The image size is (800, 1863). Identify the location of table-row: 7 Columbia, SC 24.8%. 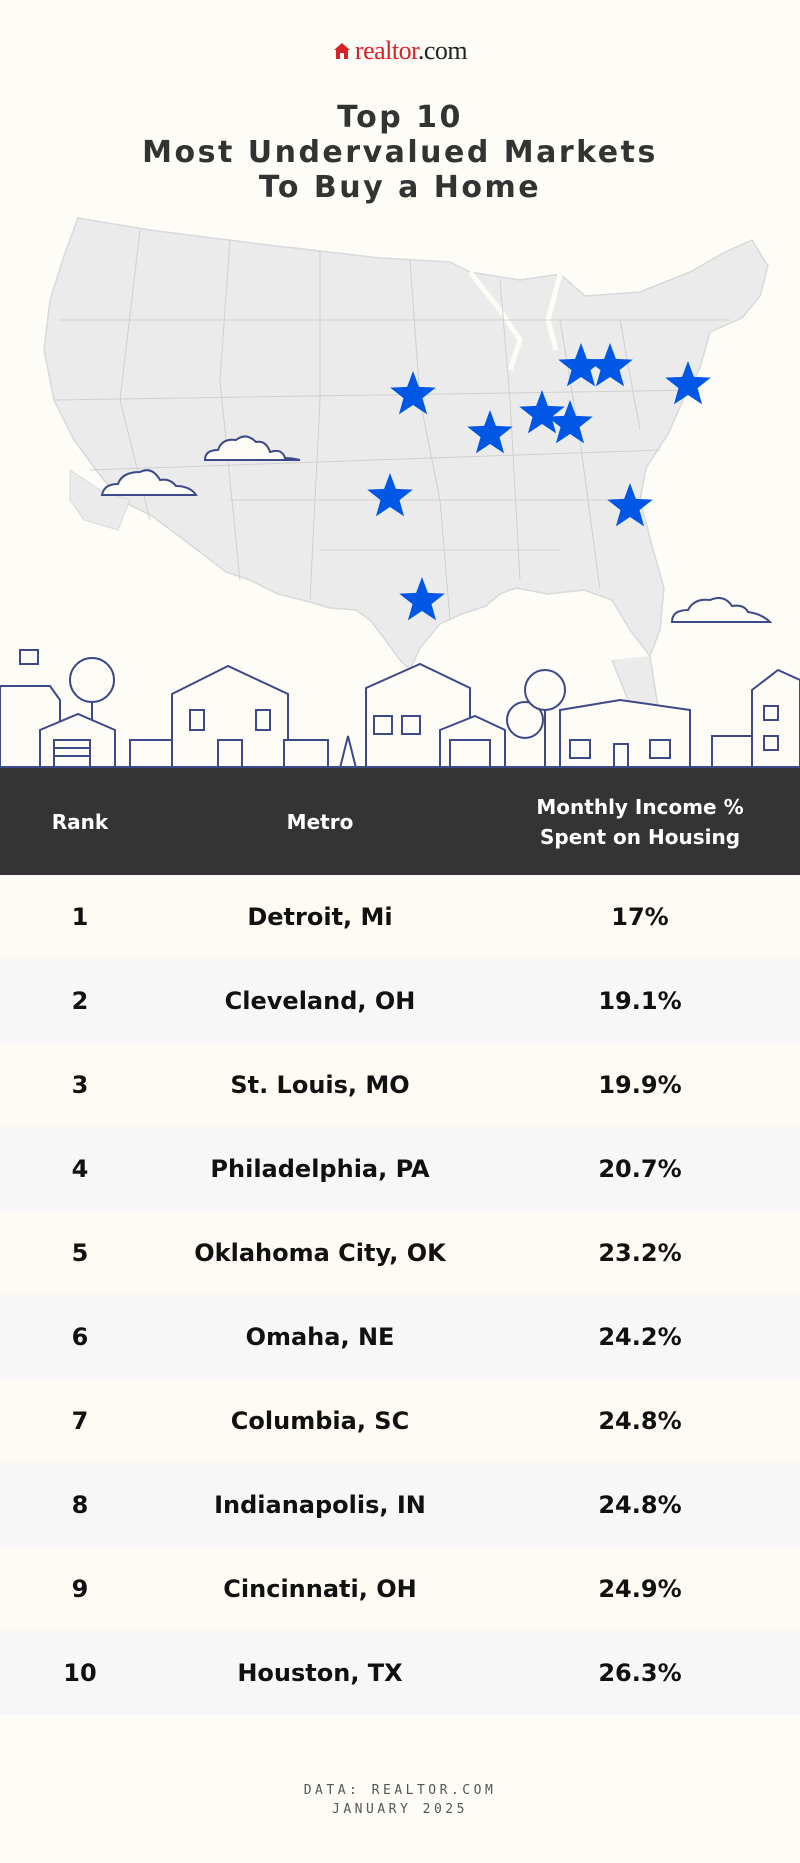
(400, 1421).